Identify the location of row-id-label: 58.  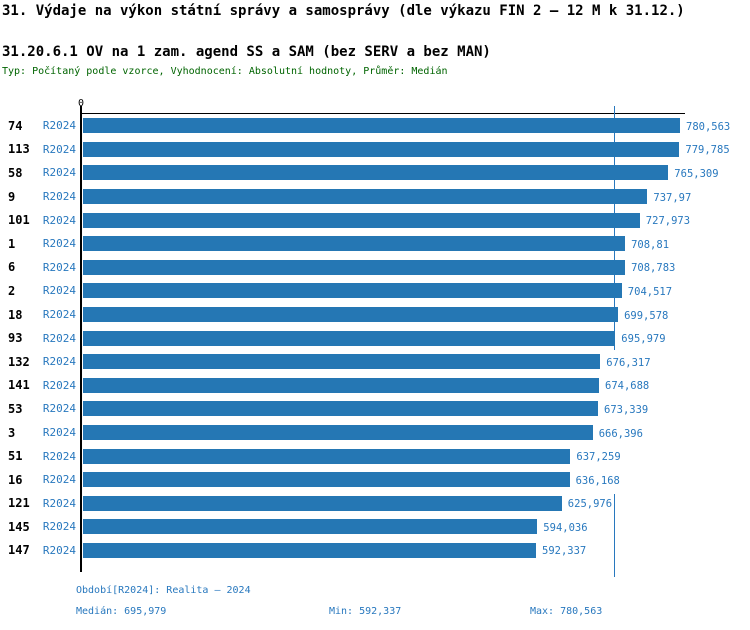
(15, 172).